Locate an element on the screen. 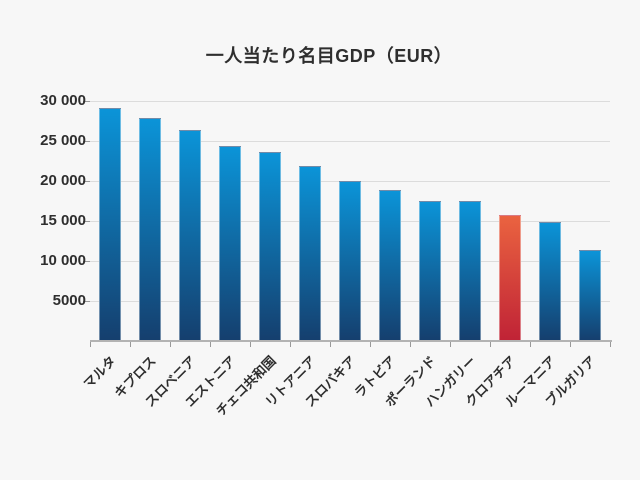 The width and height of the screenshot is (640, 480). y-axis-label: 30 000 is located at coordinates (63, 100).